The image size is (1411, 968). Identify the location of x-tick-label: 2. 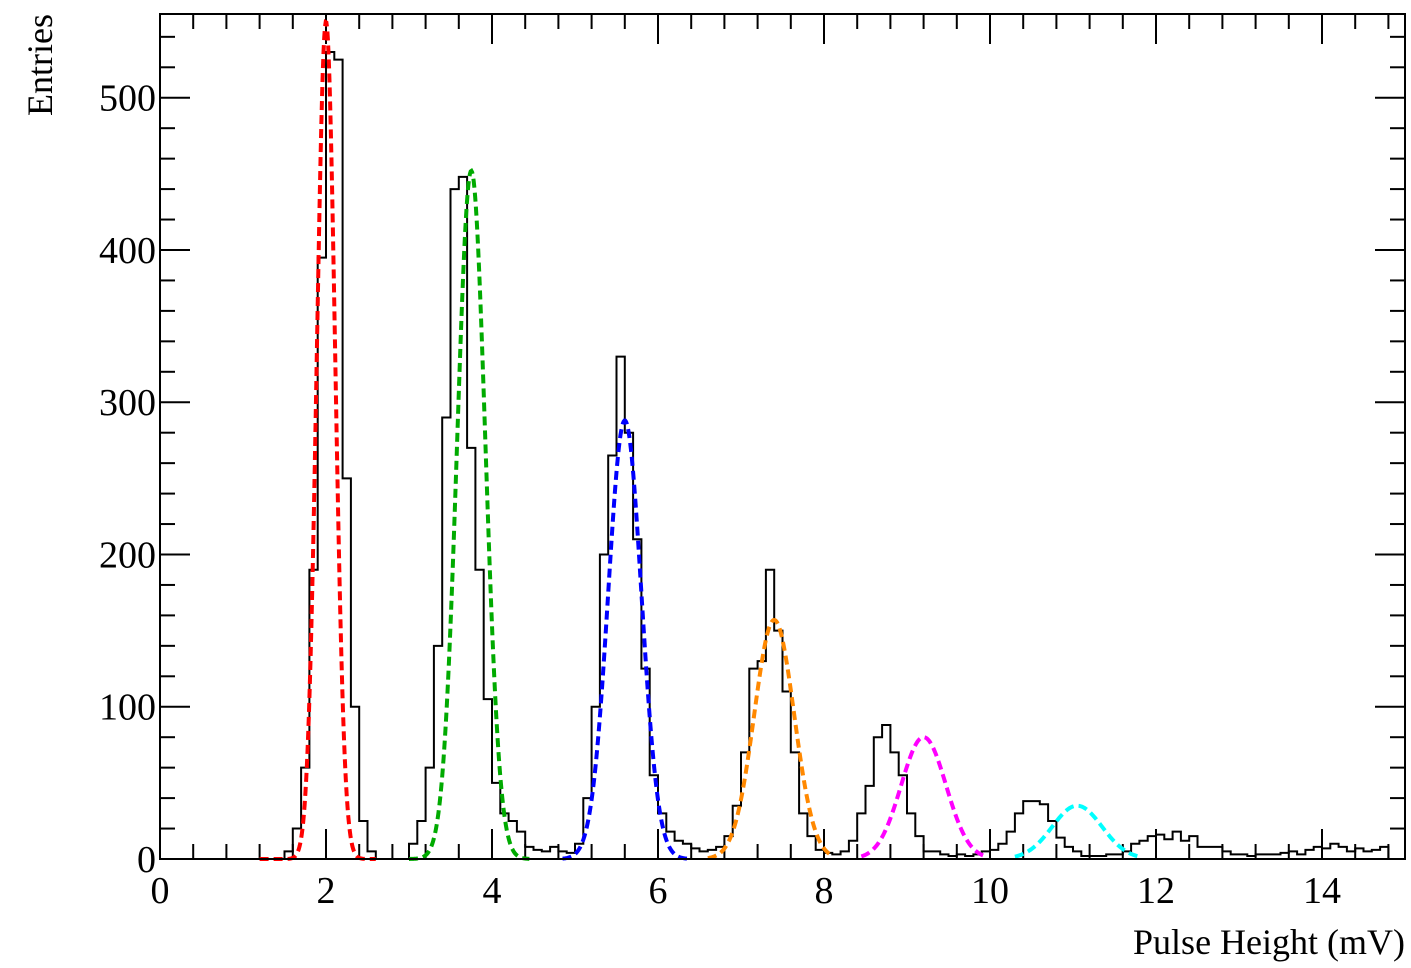
(326, 891).